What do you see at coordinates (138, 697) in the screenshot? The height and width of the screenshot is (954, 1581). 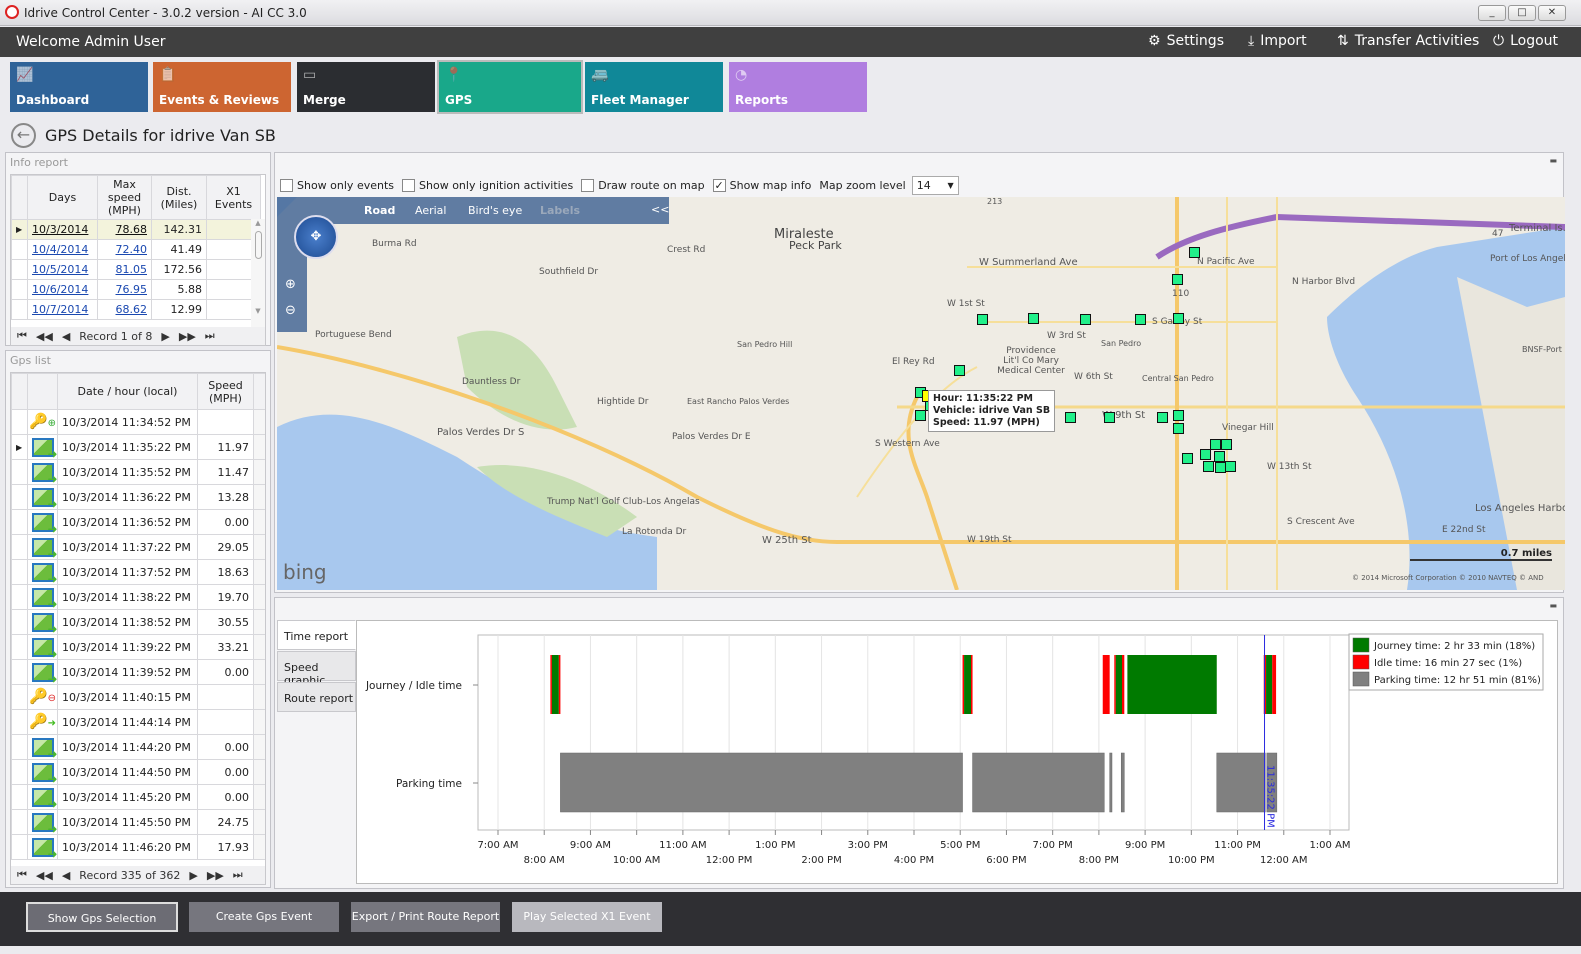 I see `gps-row: 🔑⊖ 10/3/2014 11:40:15 PM` at bounding box center [138, 697].